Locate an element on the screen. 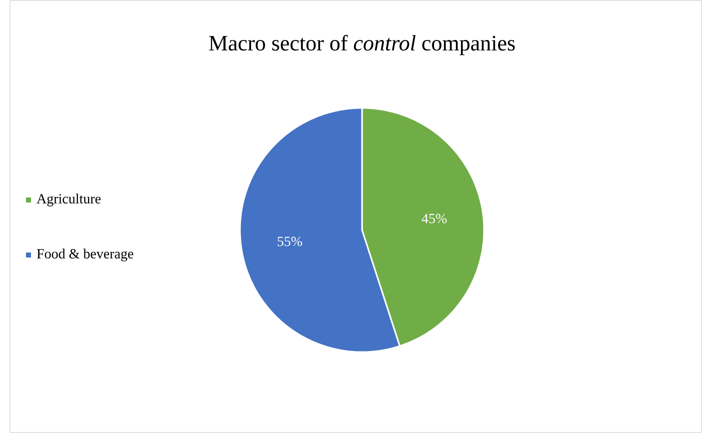 The width and height of the screenshot is (702, 433). legend-label: Agriculture is located at coordinates (68, 200).